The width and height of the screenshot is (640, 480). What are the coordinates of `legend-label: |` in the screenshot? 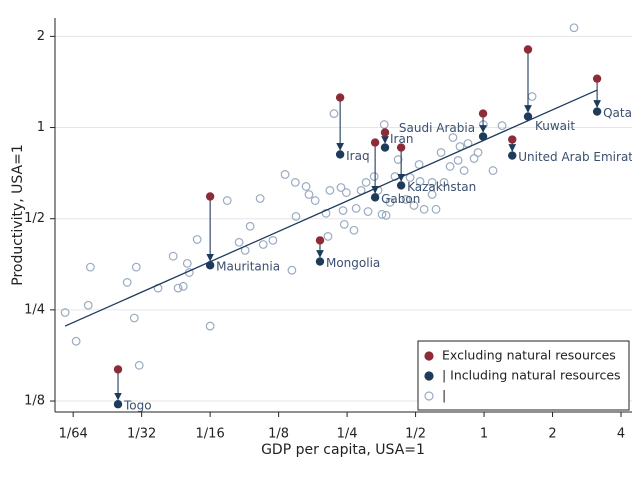 It's located at (444, 395).